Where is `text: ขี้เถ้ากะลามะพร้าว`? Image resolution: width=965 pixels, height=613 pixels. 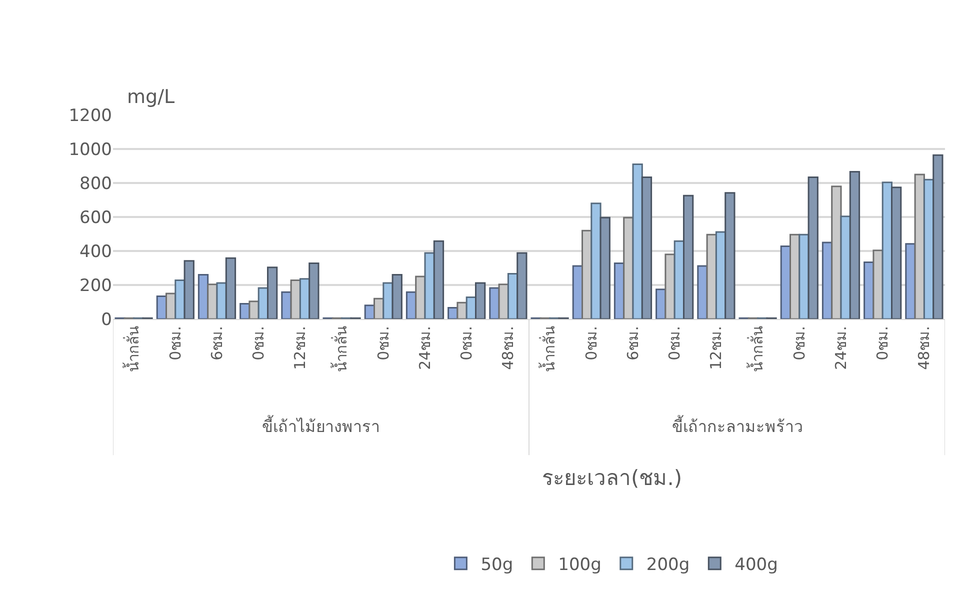 text: ขี้เถ้ากะลามะพร้าว is located at coordinates (737, 425).